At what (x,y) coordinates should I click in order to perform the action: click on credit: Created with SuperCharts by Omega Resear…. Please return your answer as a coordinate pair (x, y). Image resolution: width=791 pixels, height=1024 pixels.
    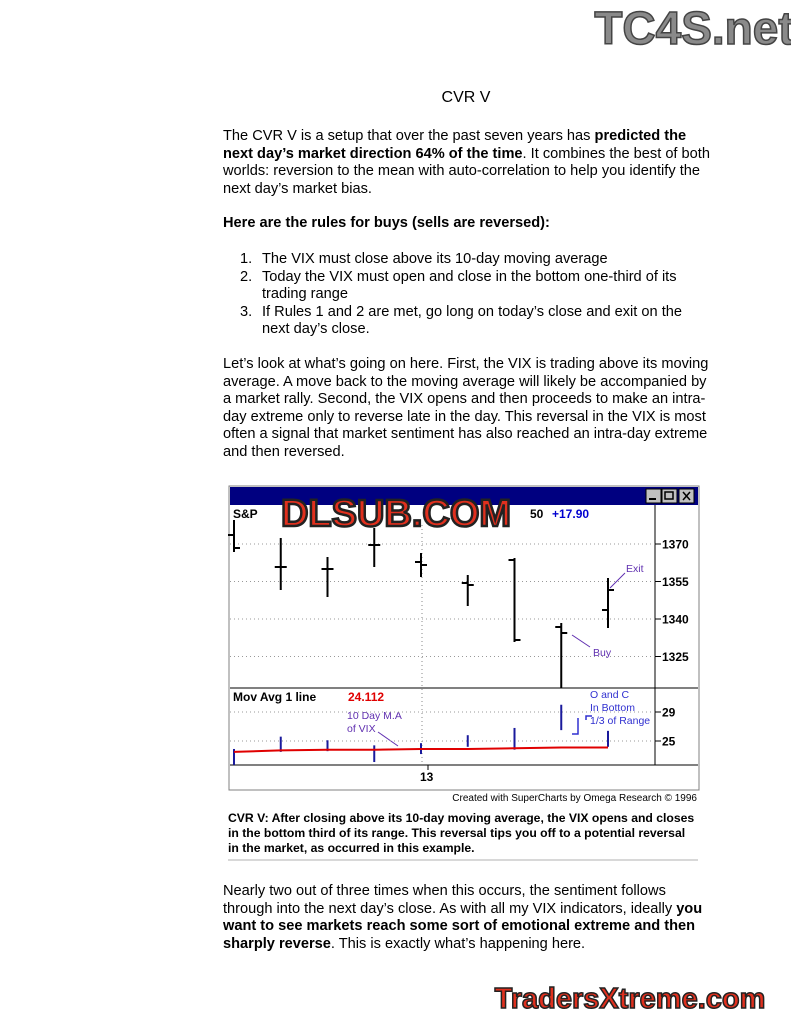
    Looking at the image, I should click on (574, 798).